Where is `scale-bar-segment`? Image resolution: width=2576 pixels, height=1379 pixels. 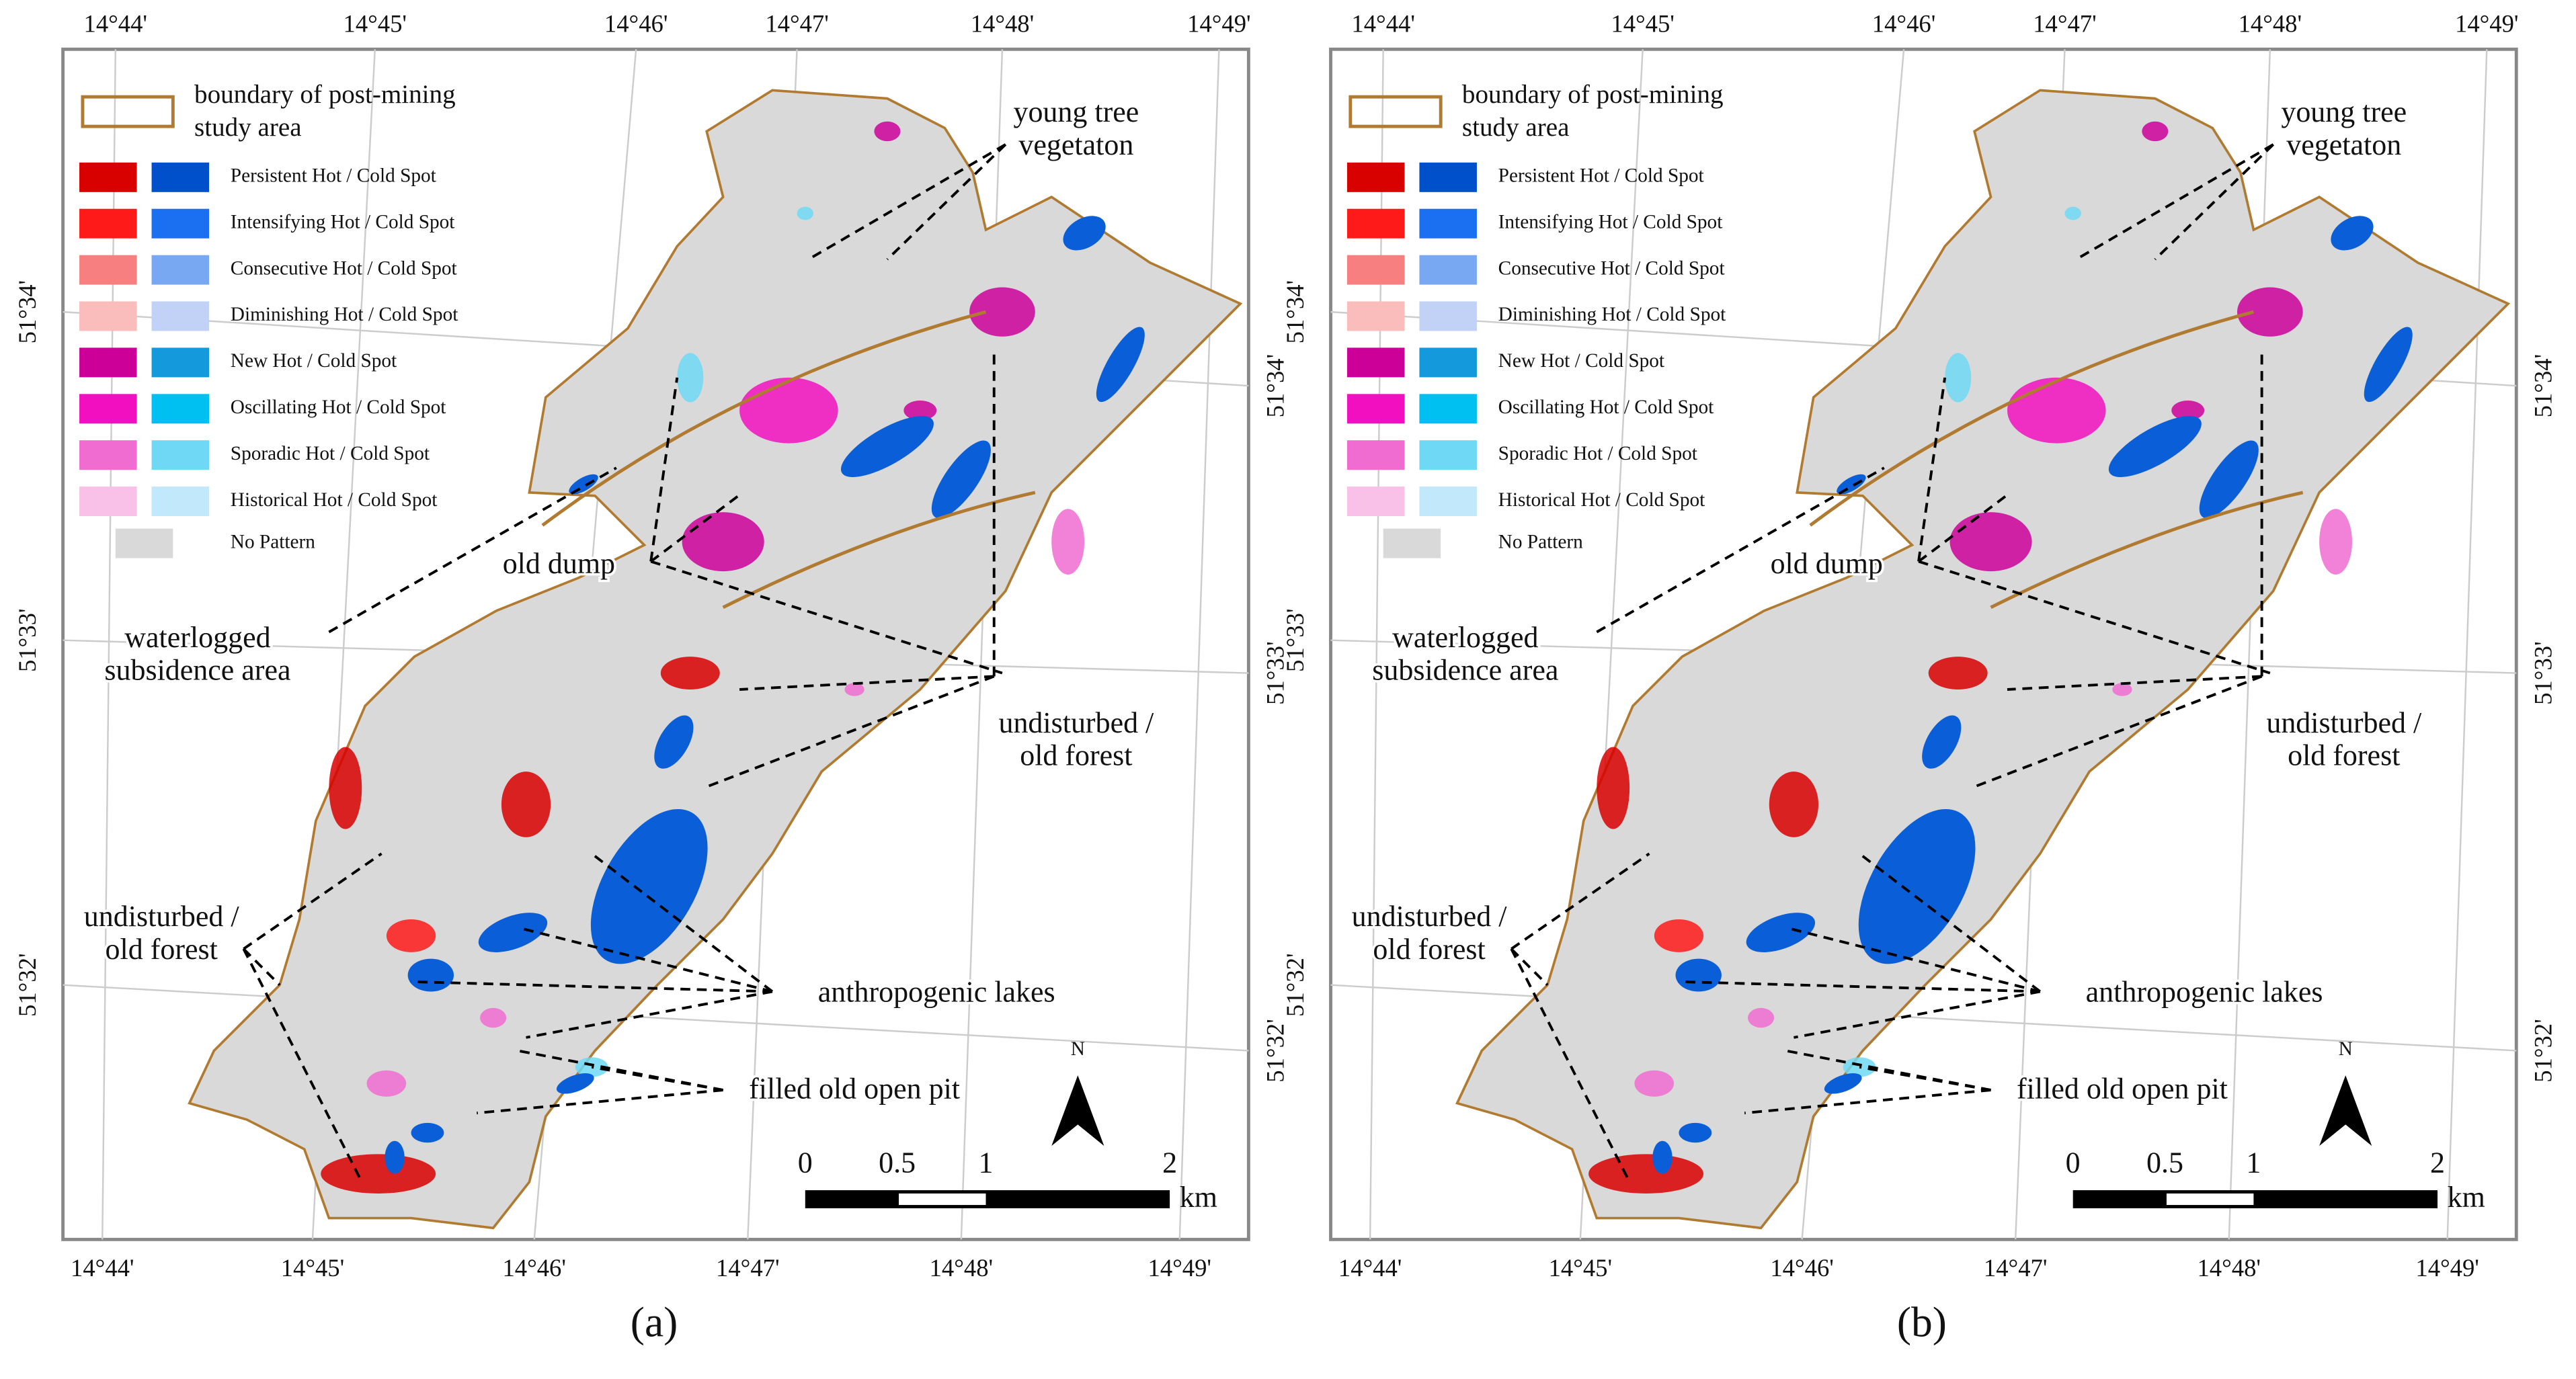
scale-bar-segment is located at coordinates (2210, 1200).